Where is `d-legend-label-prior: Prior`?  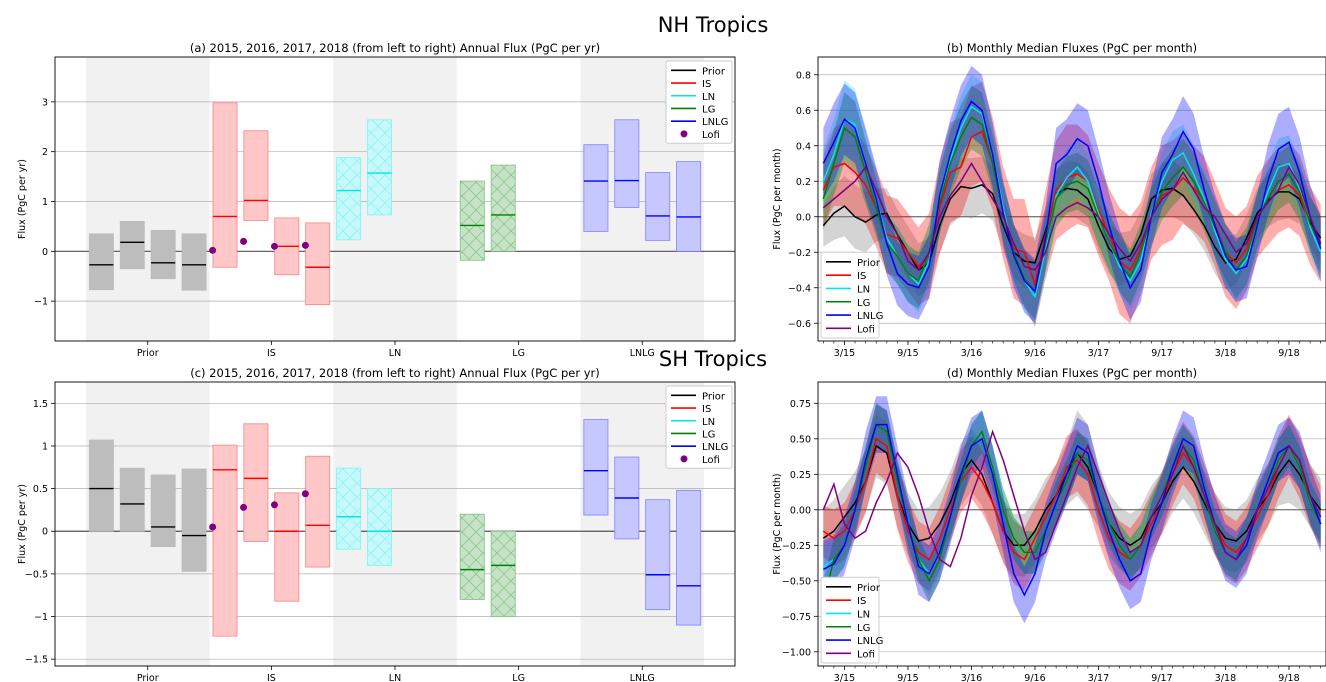
d-legend-label-prior: Prior is located at coordinates (869, 588).